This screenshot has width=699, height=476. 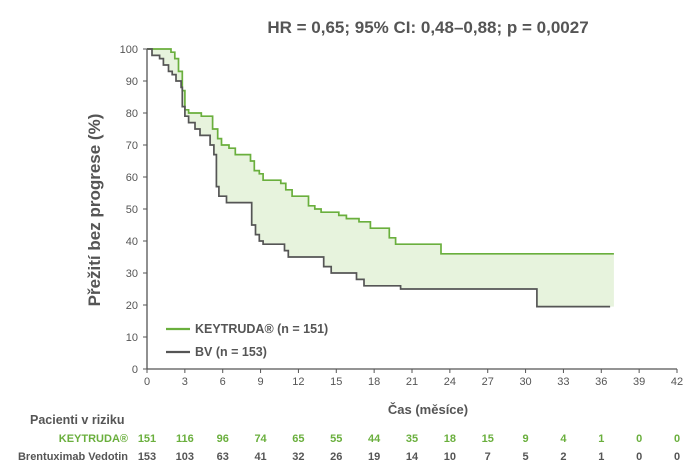 I want to click on at-risk-label-keytruda: KEYTRUDA®, so click(x=93, y=439).